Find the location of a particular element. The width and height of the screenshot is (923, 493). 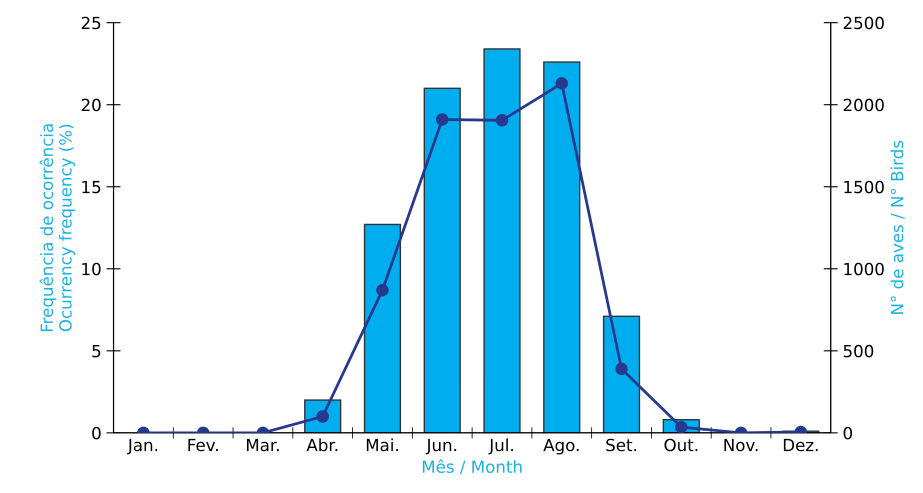

y2-axis-title: N° de aves / N° Birds is located at coordinates (897, 227).